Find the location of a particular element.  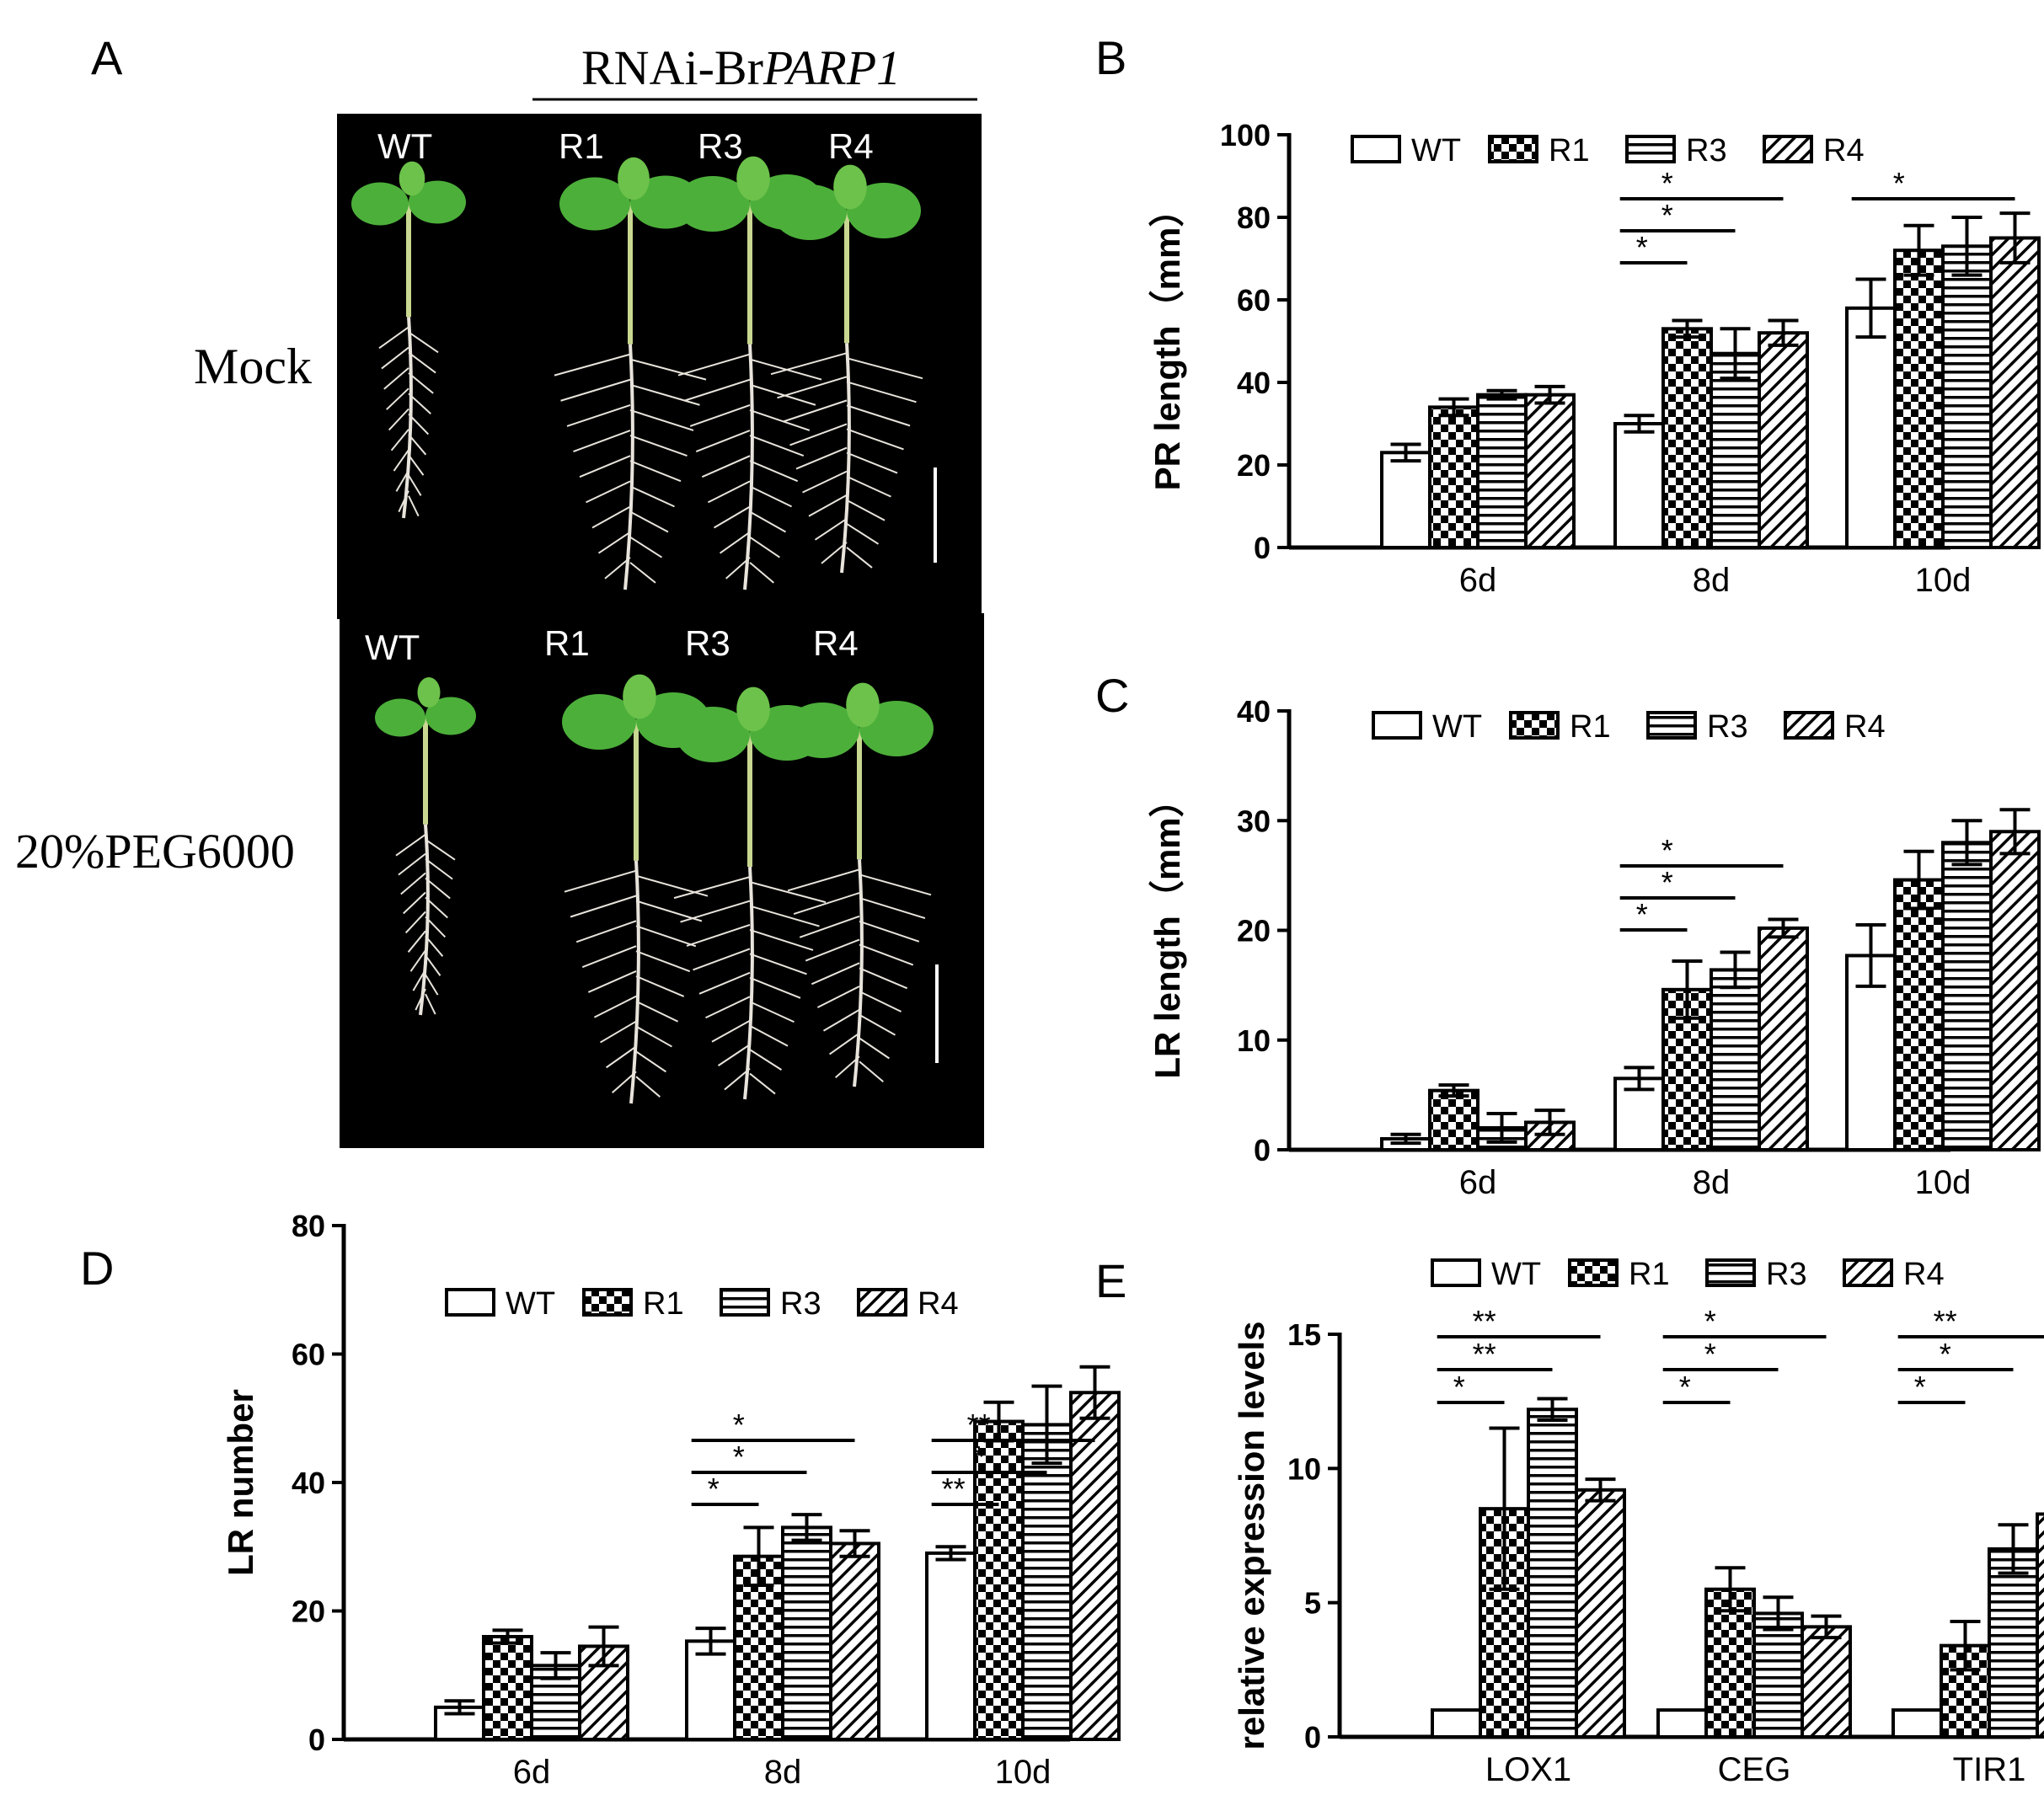

significance-label: ** is located at coordinates (979, 1425).